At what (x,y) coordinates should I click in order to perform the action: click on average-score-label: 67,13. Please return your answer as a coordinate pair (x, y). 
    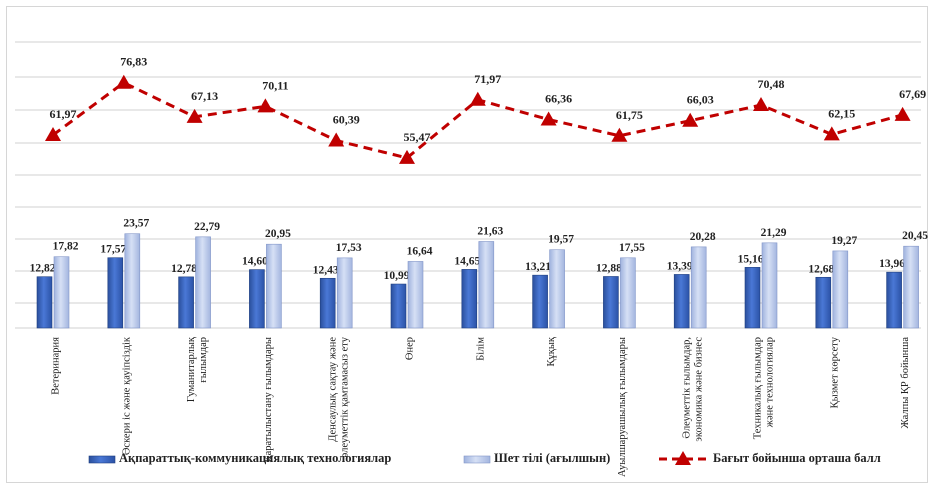
    Looking at the image, I should click on (204, 96).